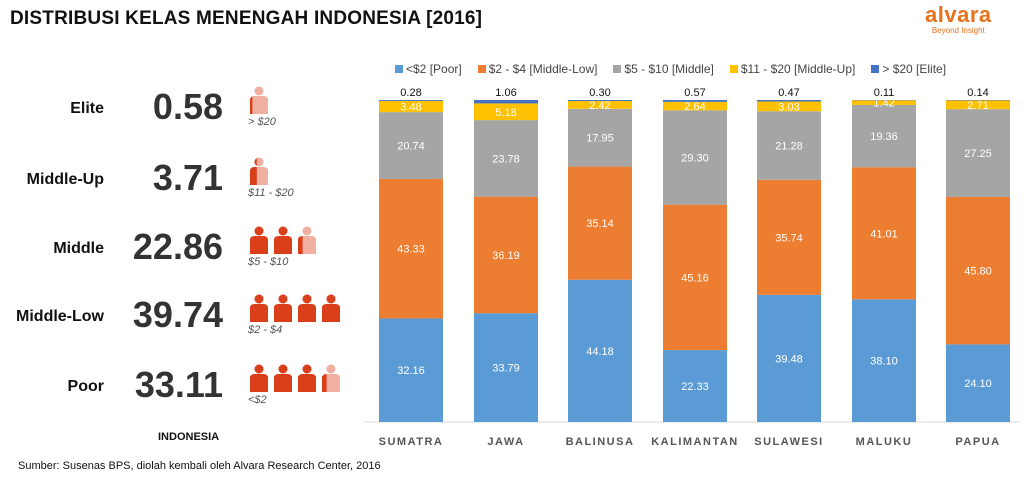  What do you see at coordinates (792, 69) in the screenshot?
I see `legend-item: $11 - $20 [Middle-Up]` at bounding box center [792, 69].